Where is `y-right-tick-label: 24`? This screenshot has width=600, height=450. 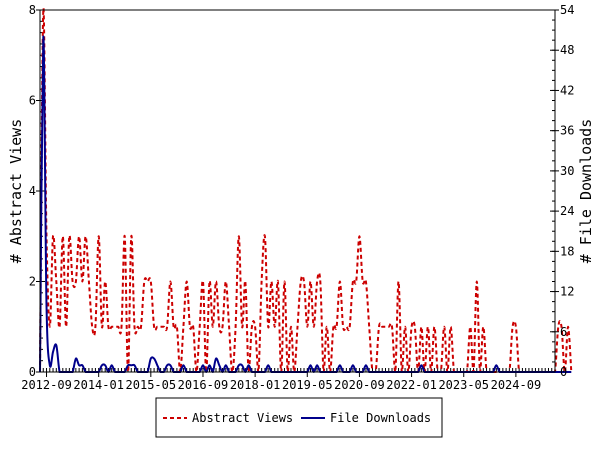
y-right-tick-label: 24 is located at coordinates (567, 211).